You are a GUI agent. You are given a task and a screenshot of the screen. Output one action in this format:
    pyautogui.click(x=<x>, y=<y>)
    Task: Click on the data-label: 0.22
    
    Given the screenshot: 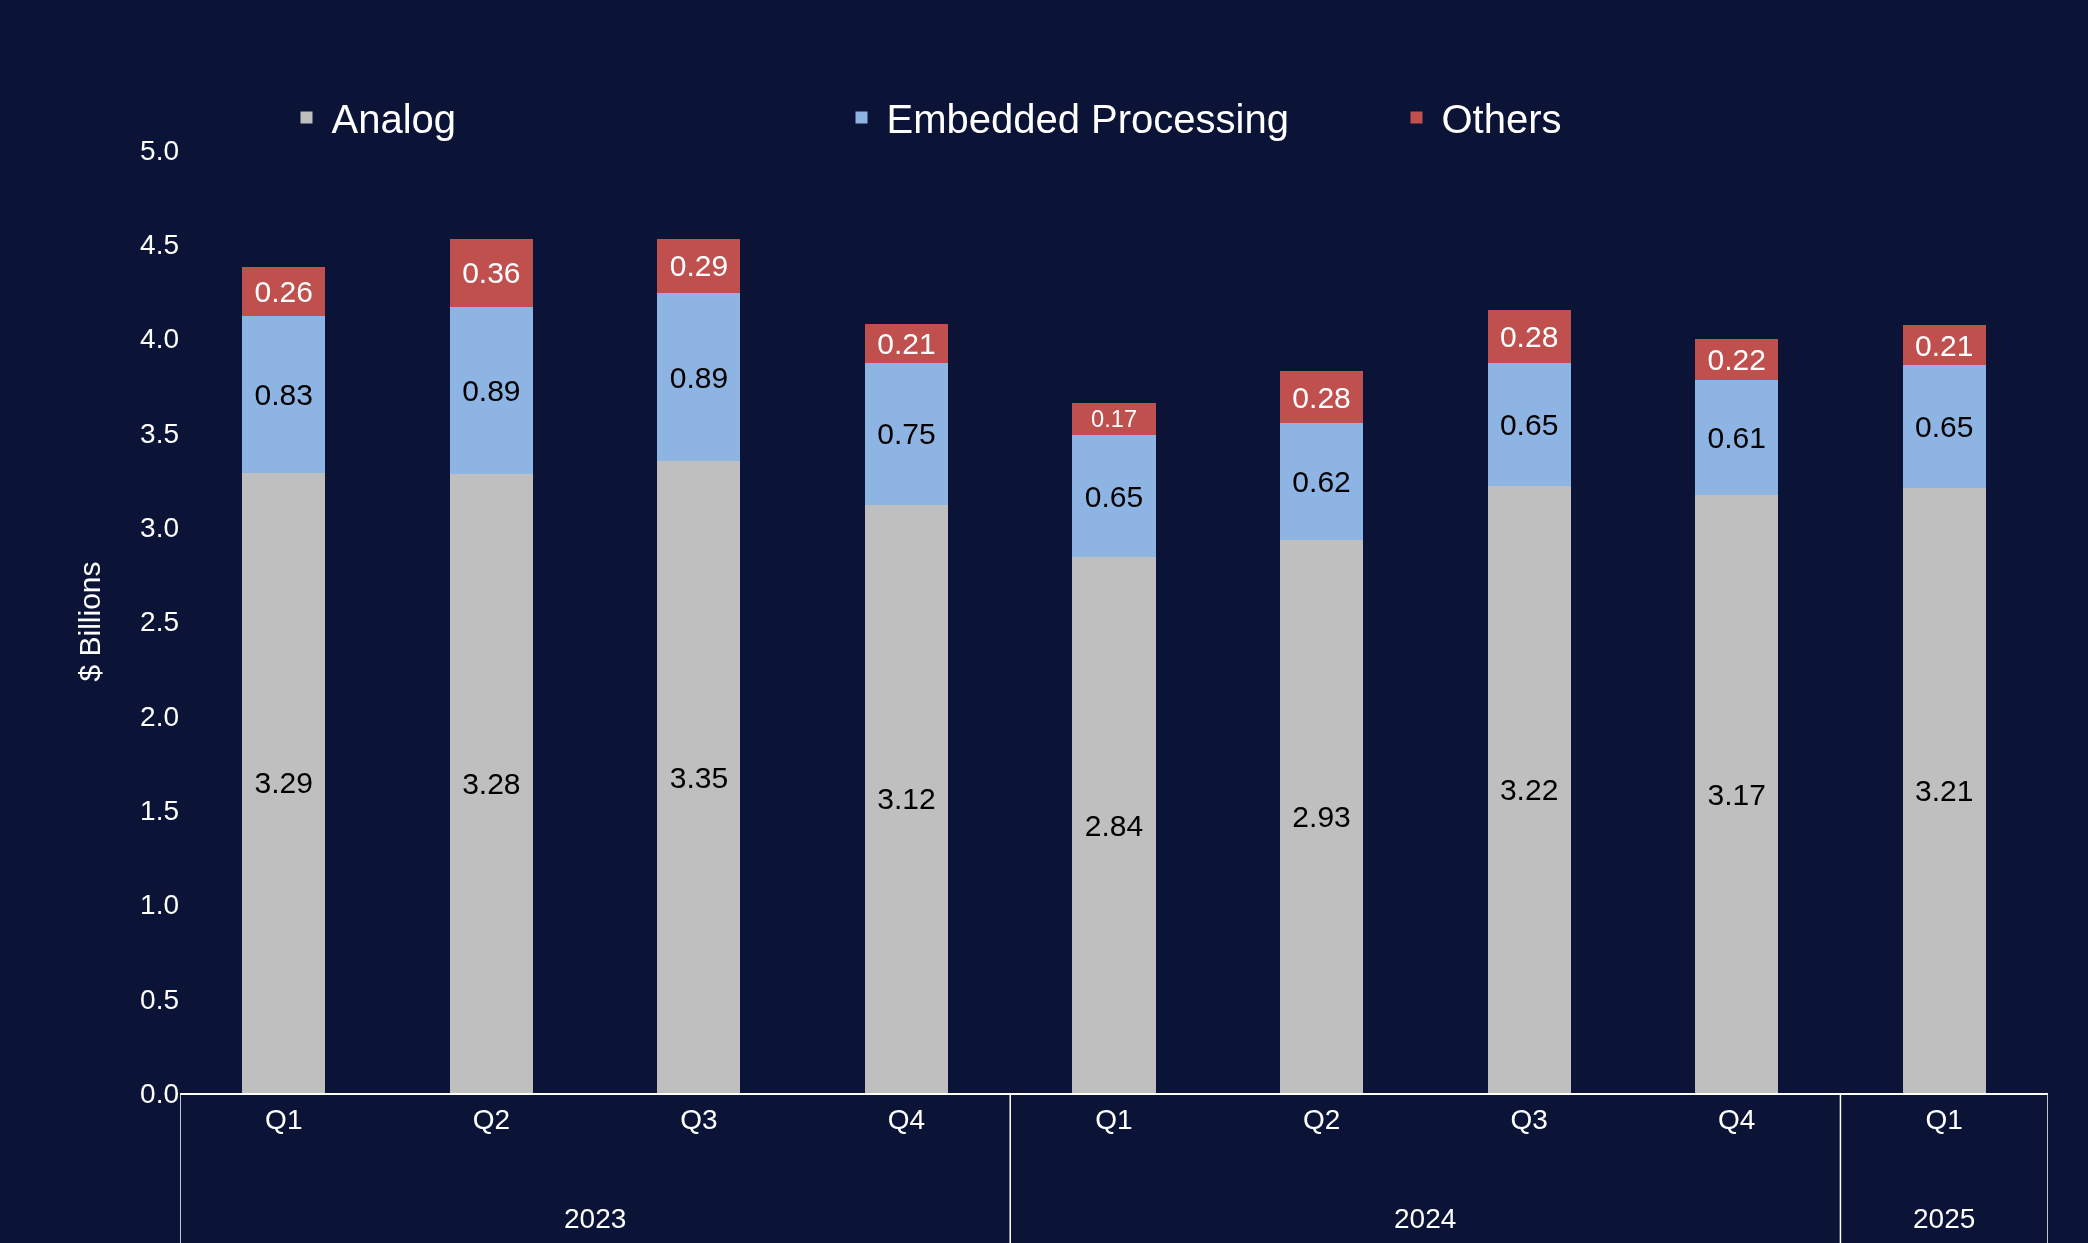 What is the action you would take?
    pyautogui.click(x=1736, y=359)
    